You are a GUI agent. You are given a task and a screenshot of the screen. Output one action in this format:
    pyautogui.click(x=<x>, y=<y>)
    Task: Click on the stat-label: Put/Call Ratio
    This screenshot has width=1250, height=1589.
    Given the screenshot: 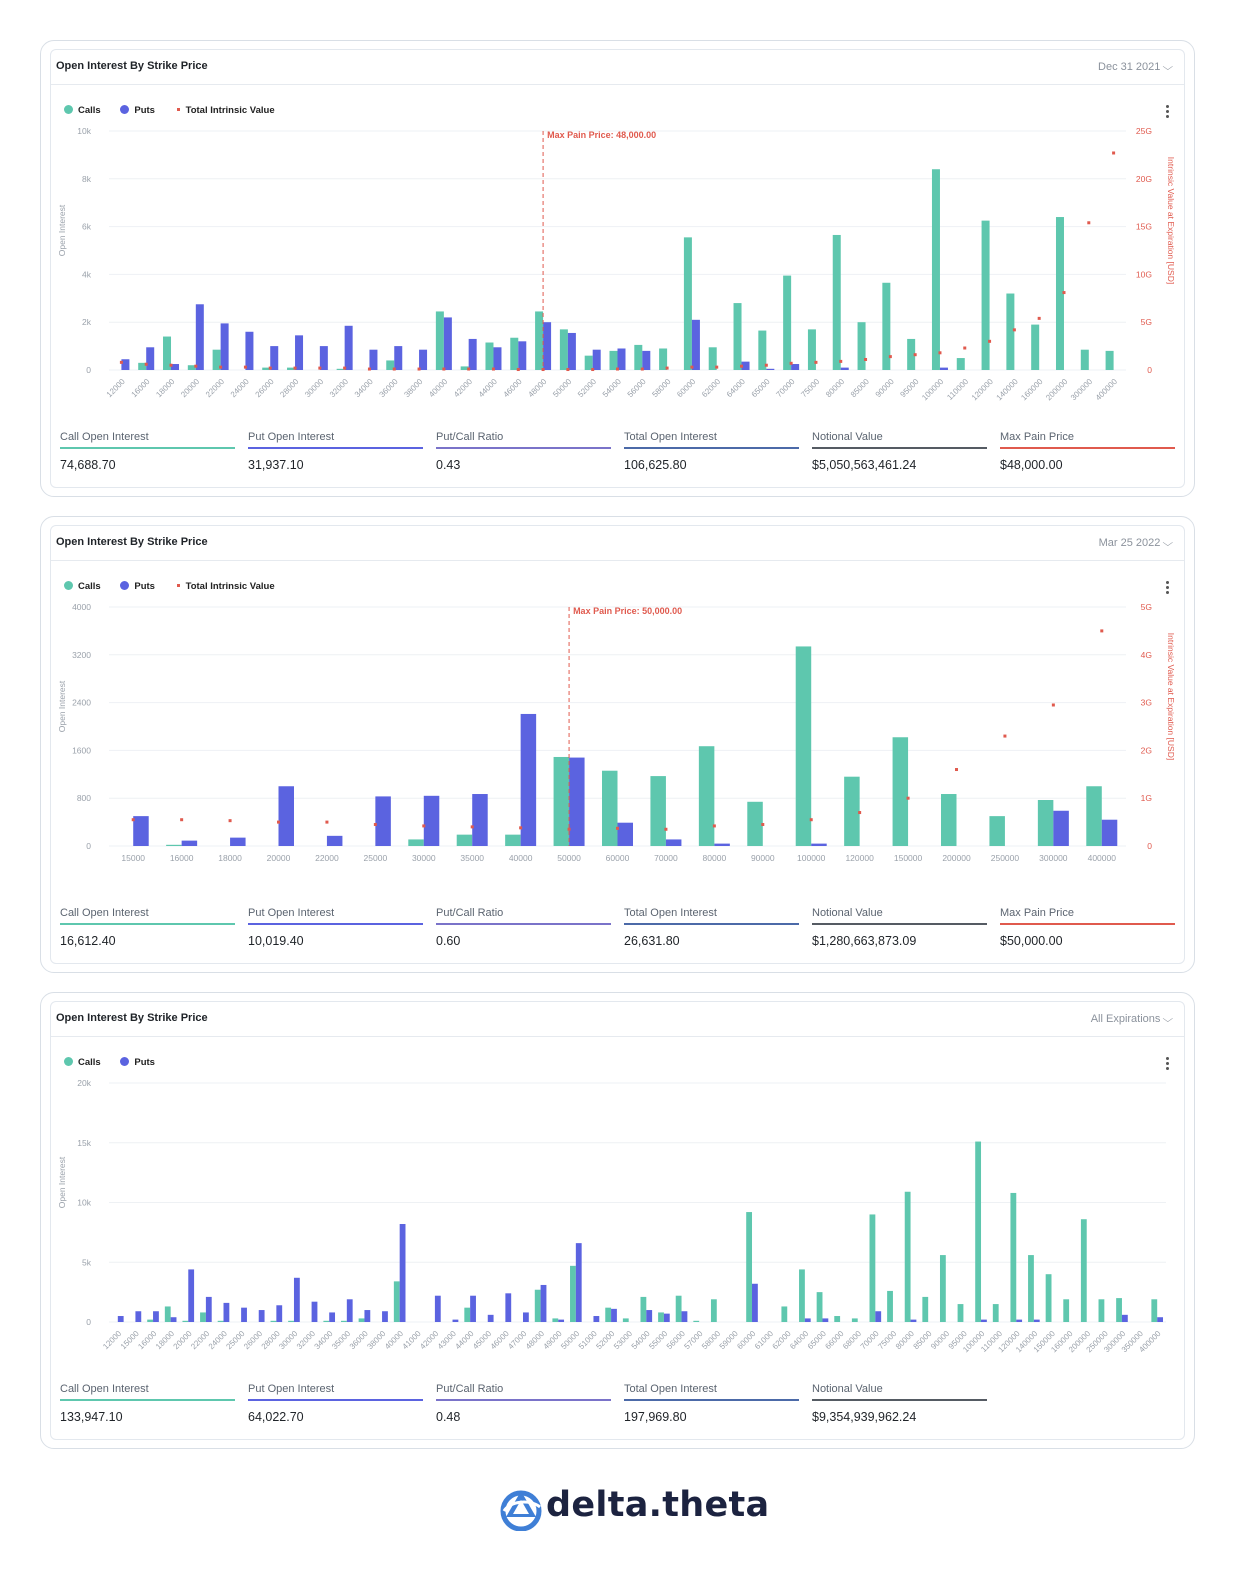 What is the action you would take?
    pyautogui.click(x=523, y=916)
    